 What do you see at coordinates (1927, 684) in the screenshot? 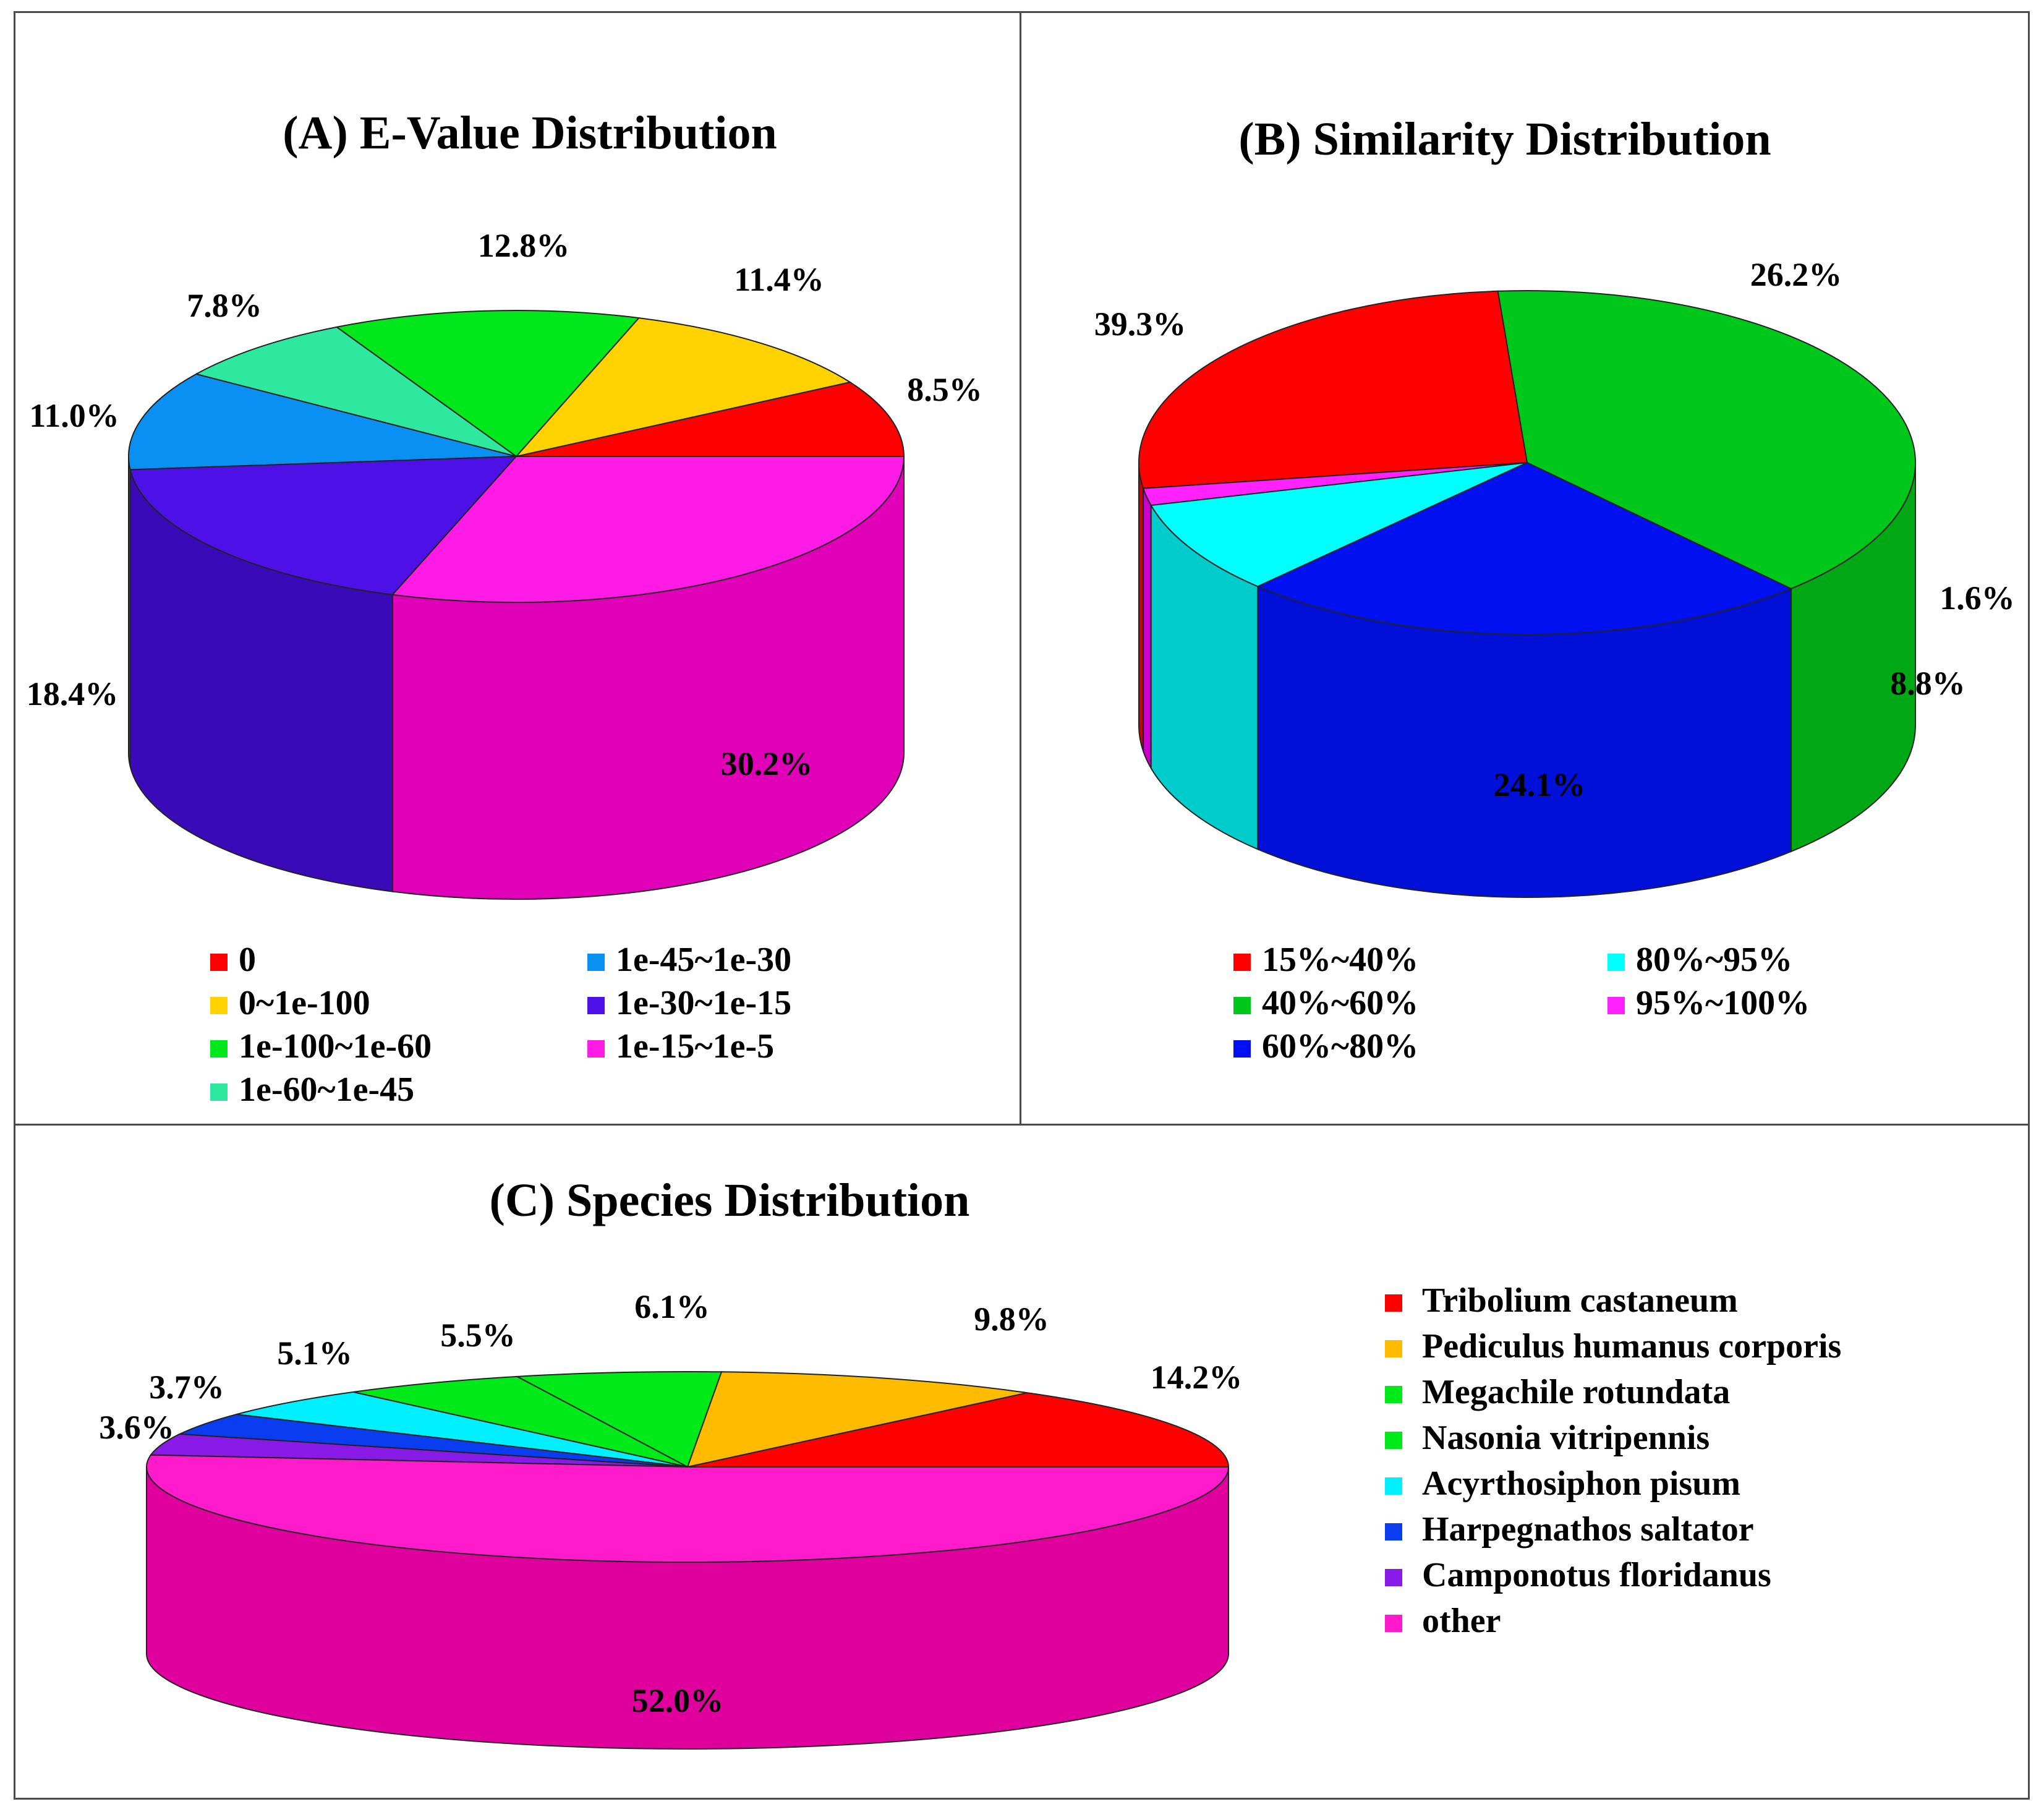
I see `chart-1-pct-label-2: 8.8%` at bounding box center [1927, 684].